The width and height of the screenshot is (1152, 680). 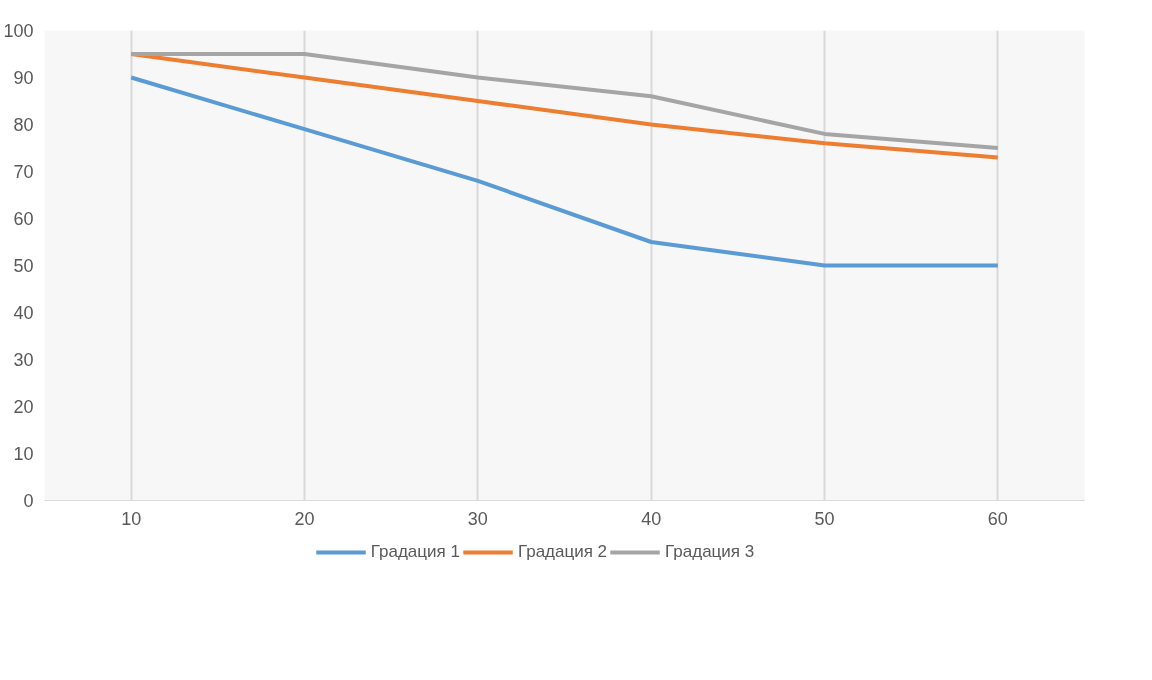 I want to click on y-tick-label: 90, so click(x=23, y=78).